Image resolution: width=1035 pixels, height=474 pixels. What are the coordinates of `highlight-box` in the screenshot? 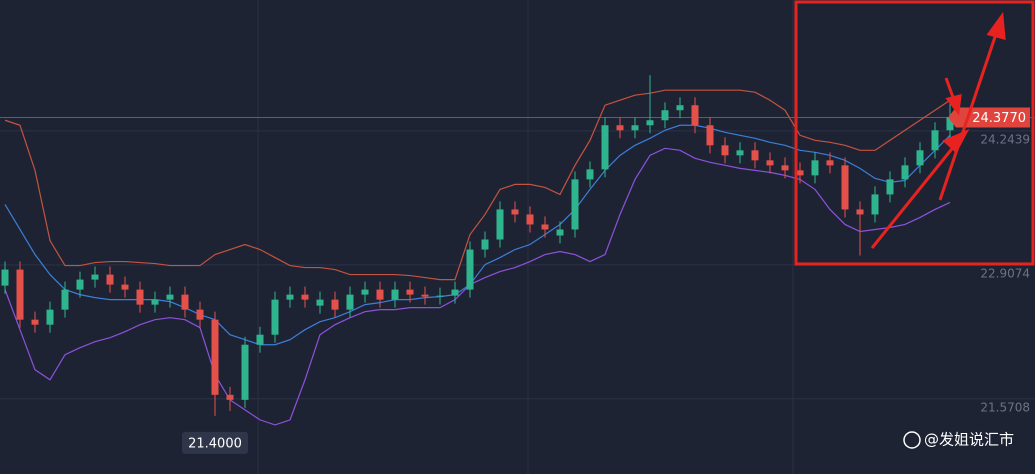 It's located at (914, 133).